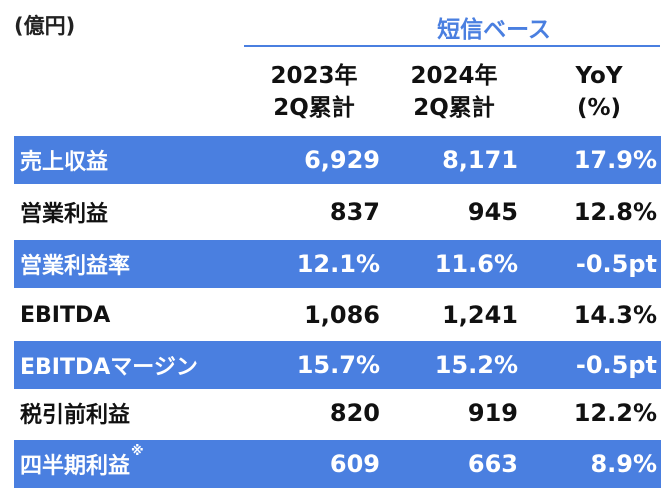 The width and height of the screenshot is (670, 500). I want to click on row-label: 四半期利益※, so click(82, 462).